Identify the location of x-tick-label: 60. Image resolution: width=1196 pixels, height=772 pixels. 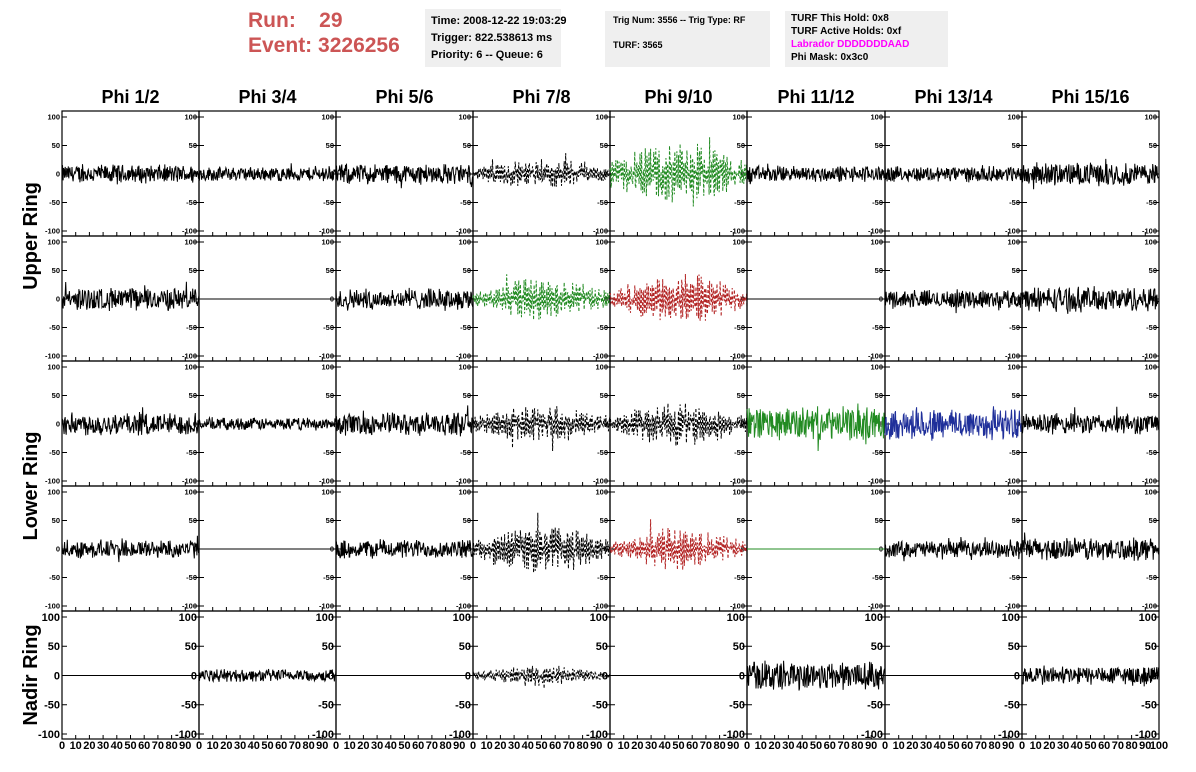
(144, 746).